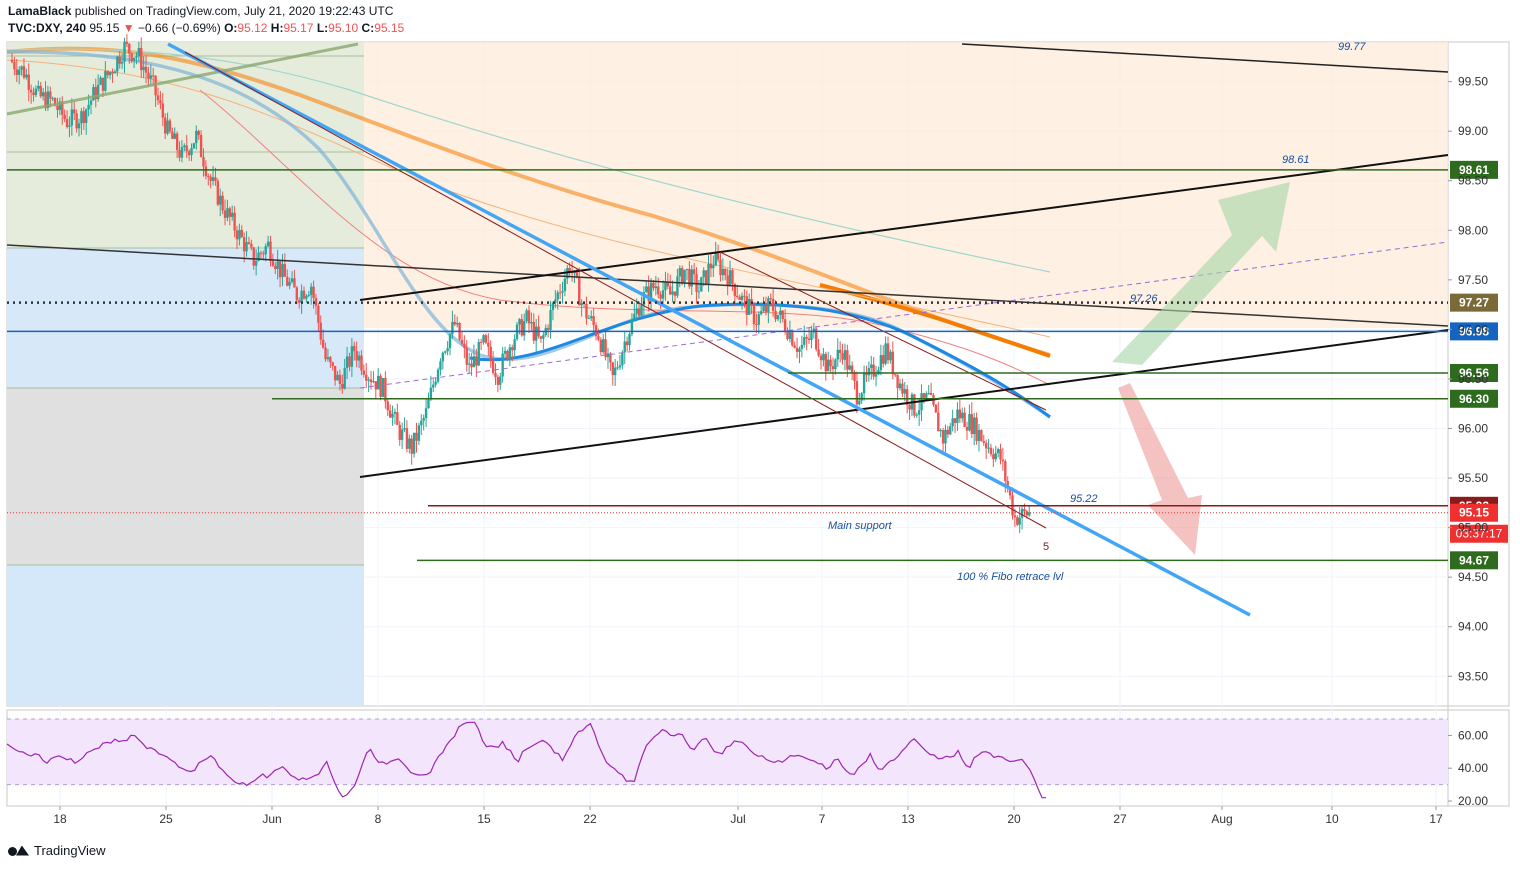 This screenshot has height=870, width=1520. What do you see at coordinates (277, 28) in the screenshot?
I see `high-label: H:` at bounding box center [277, 28].